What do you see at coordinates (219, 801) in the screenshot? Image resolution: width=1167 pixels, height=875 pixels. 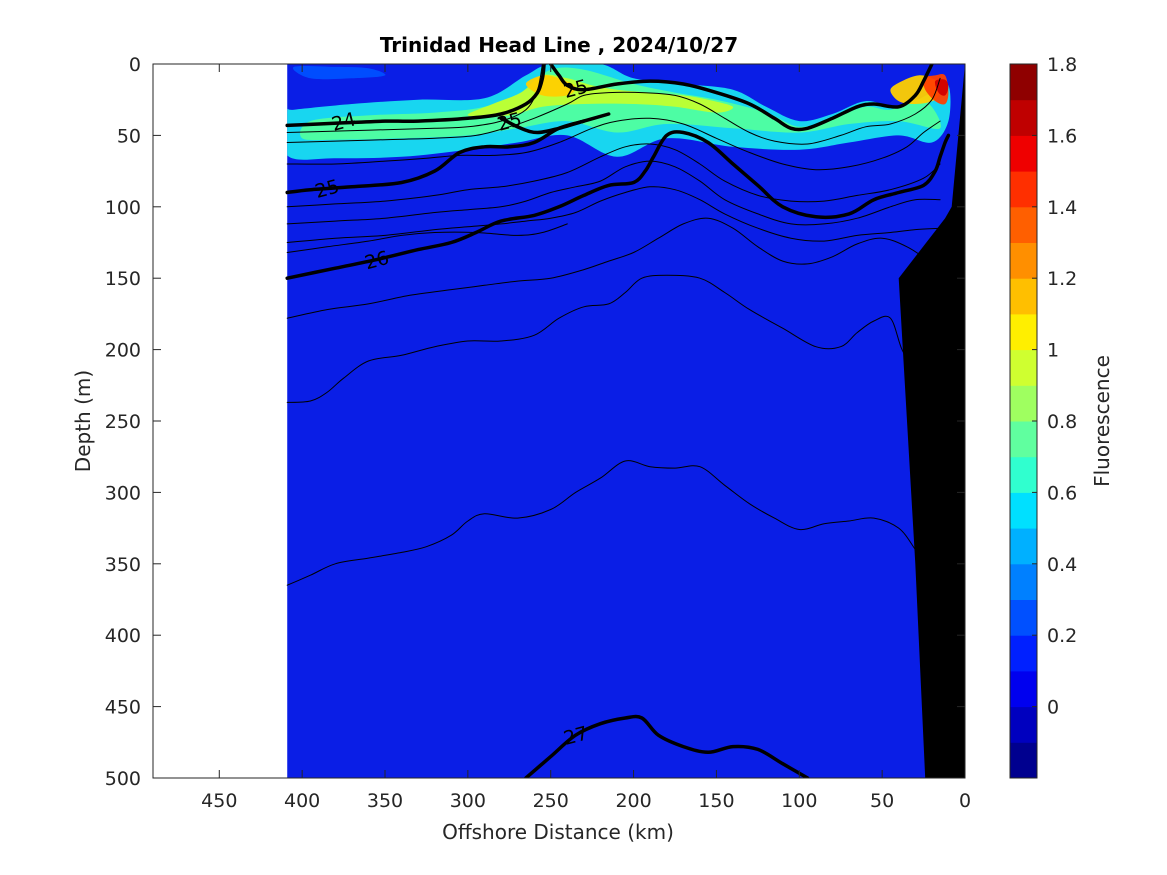 I see `x-tick-label: 450` at bounding box center [219, 801].